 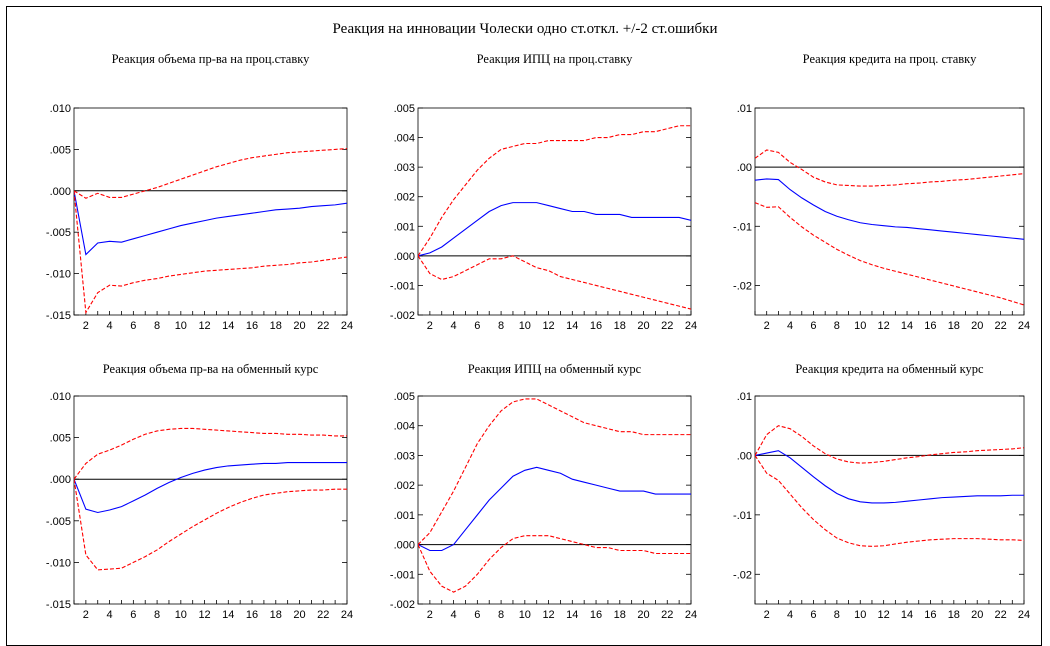 What do you see at coordinates (404, 227) in the screenshot?
I see `y-tick-label: .001` at bounding box center [404, 227].